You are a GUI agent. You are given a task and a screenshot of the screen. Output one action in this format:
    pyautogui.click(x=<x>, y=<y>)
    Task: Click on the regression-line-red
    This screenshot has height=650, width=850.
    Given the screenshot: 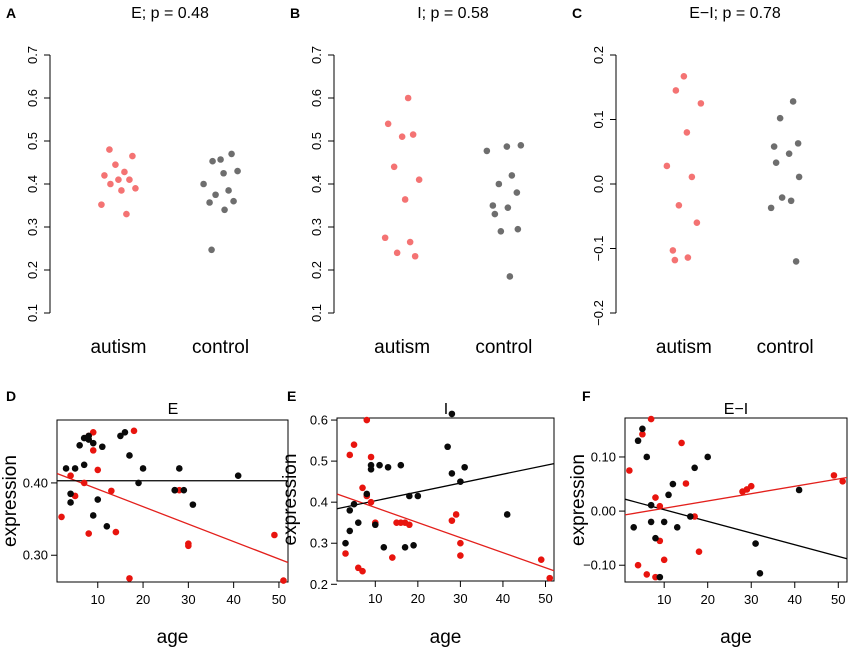 What is the action you would take?
    pyautogui.click(x=445, y=532)
    